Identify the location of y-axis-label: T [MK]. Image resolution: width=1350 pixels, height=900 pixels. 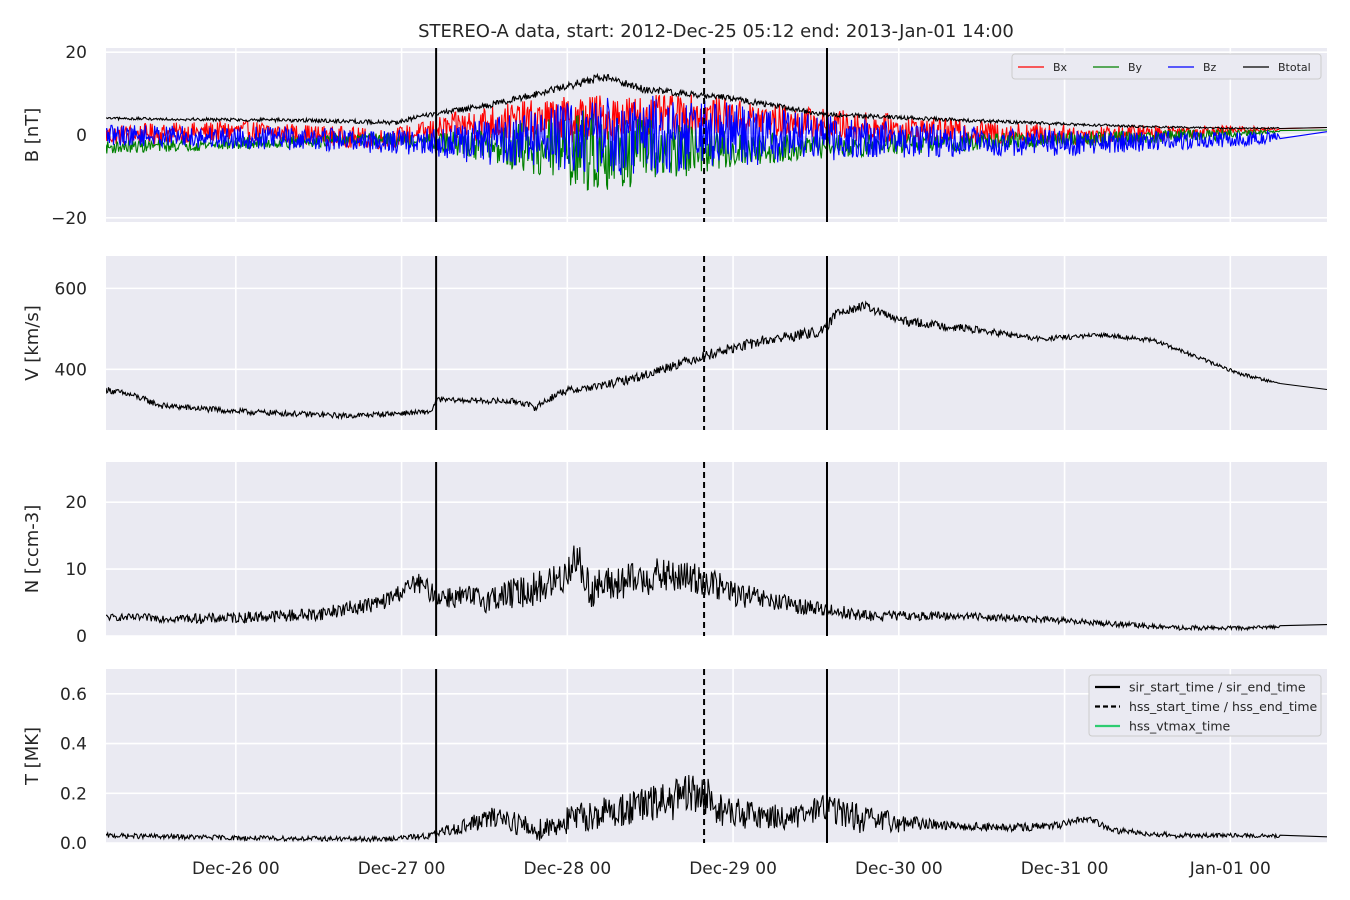
(32, 756).